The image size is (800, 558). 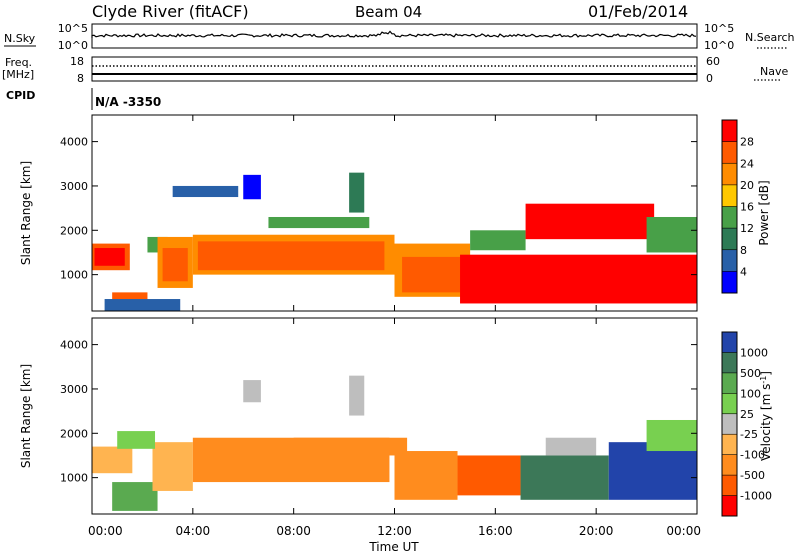 I want to click on velocity-colorbar-tick-label: -100, so click(x=752, y=455).